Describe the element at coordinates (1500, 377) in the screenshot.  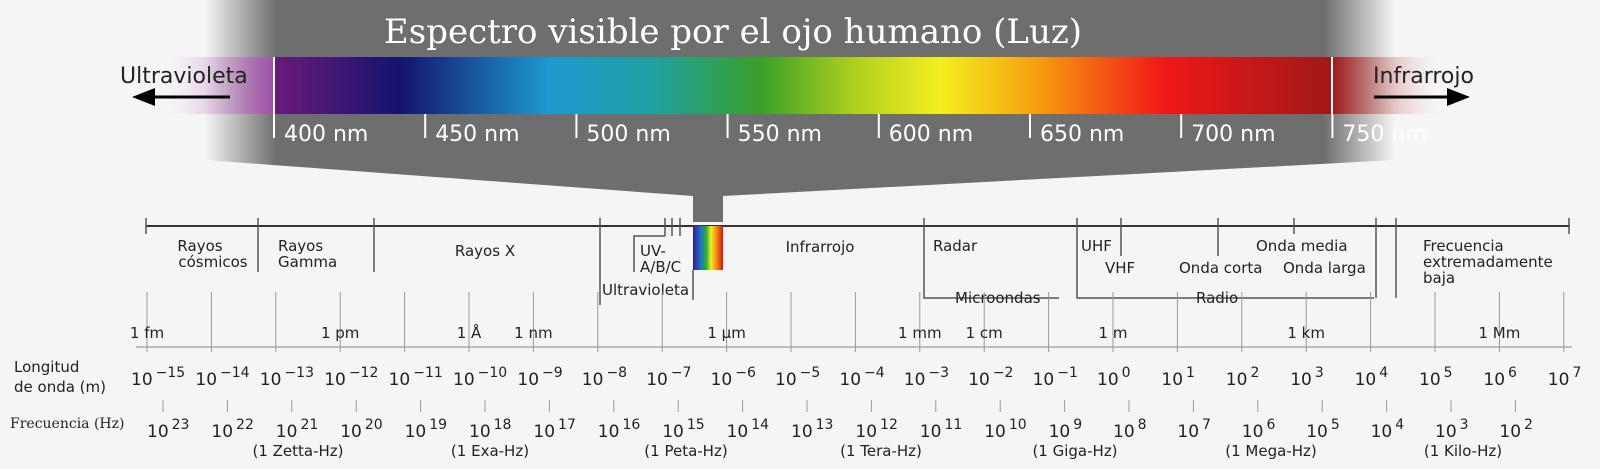
I see `wavelength-exponent-label: 10 6` at that location.